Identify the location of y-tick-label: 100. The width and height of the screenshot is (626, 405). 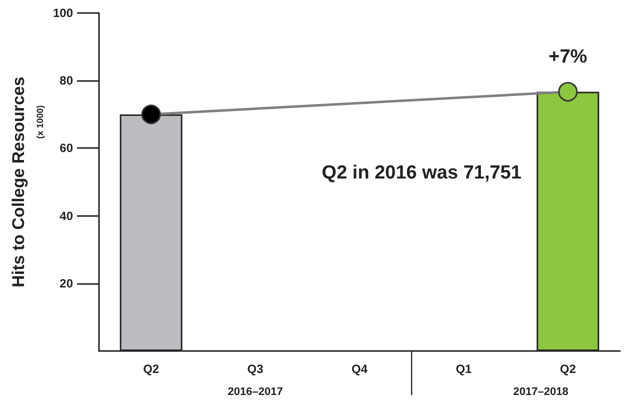
(63, 13).